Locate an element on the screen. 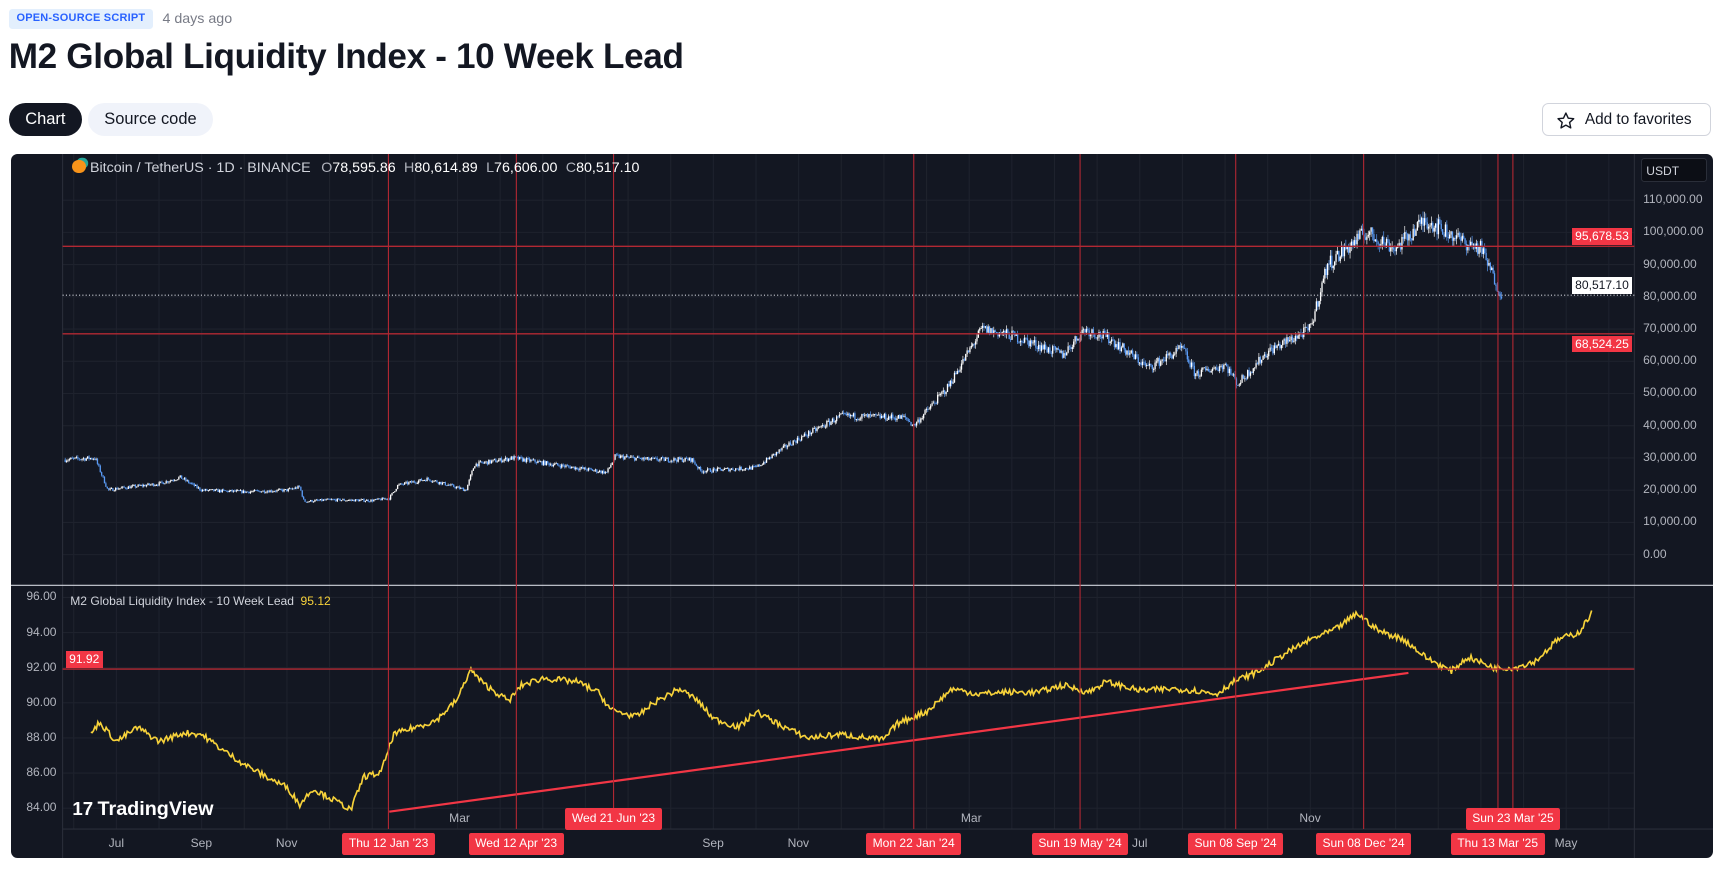  time-axis-tick: Mar is located at coordinates (971, 818).